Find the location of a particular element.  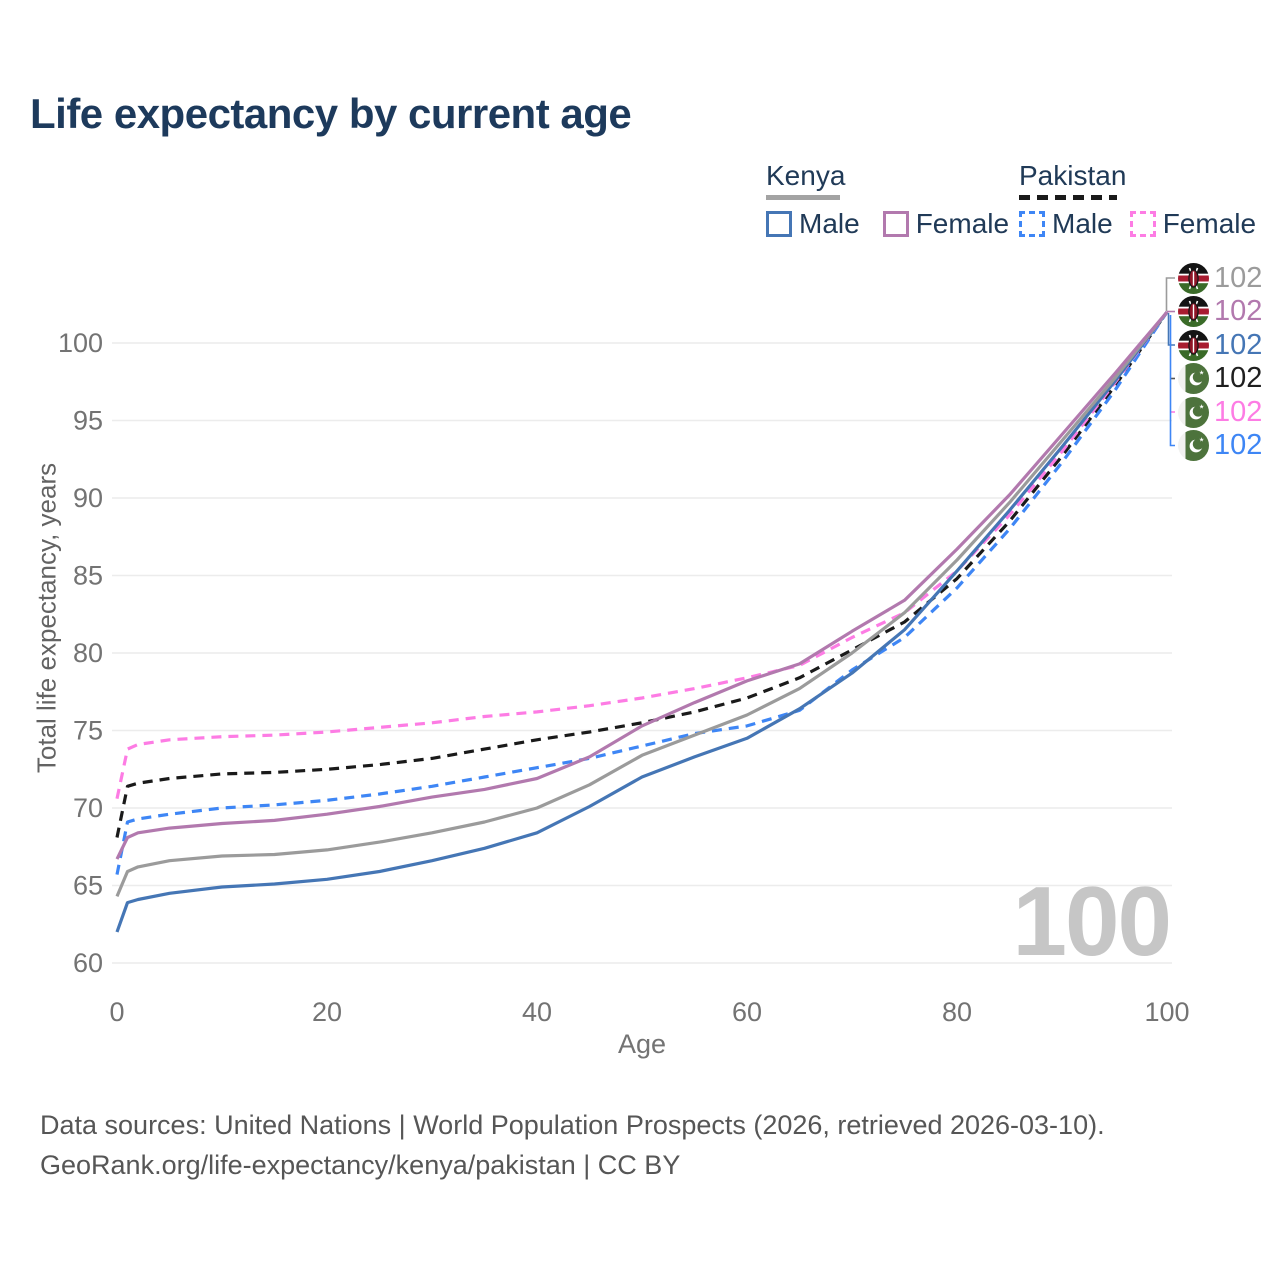

legend-group-pakistan: Pakistan Male Female is located at coordinates (1137, 200).